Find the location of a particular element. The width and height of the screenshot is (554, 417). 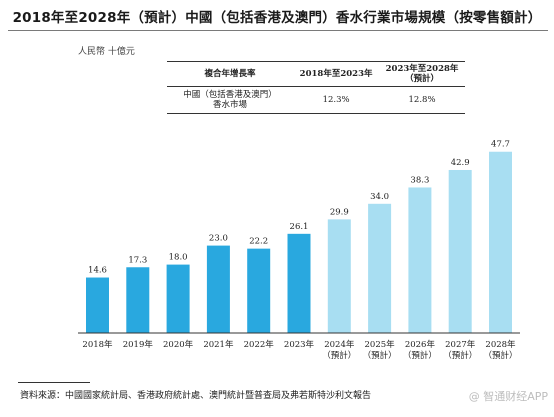

source-note: 資料來源：中國國家統計局、香港政府統計處、澳門統計暨普查局及弗若斯特沙利文報告 is located at coordinates (196, 396).